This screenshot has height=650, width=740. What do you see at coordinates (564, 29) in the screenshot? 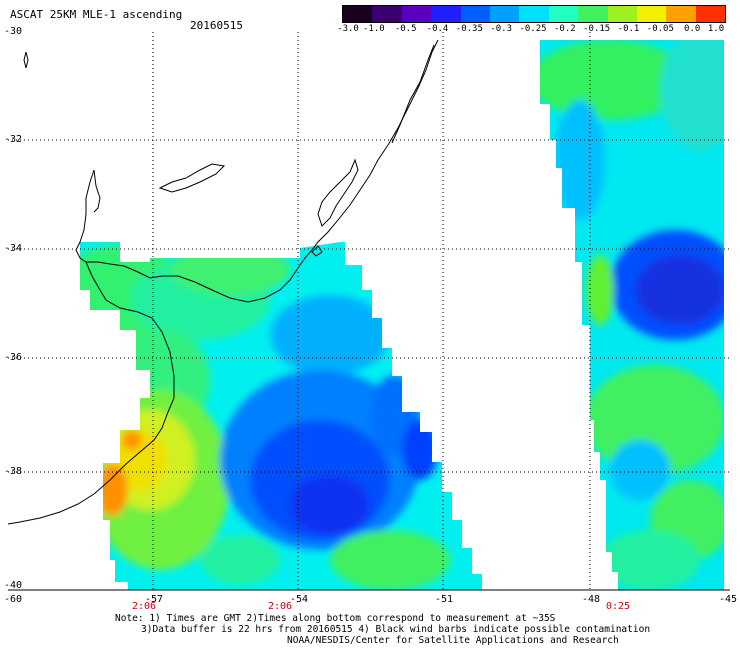
I see `colorbar-tick-label: -0.2` at bounding box center [564, 29].